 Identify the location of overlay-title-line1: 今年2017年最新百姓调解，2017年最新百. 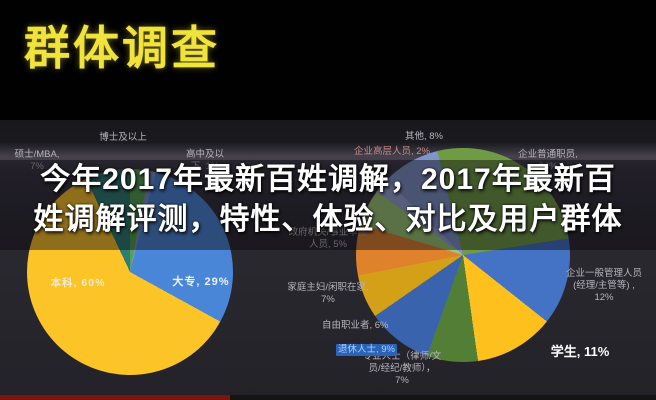
(328, 179).